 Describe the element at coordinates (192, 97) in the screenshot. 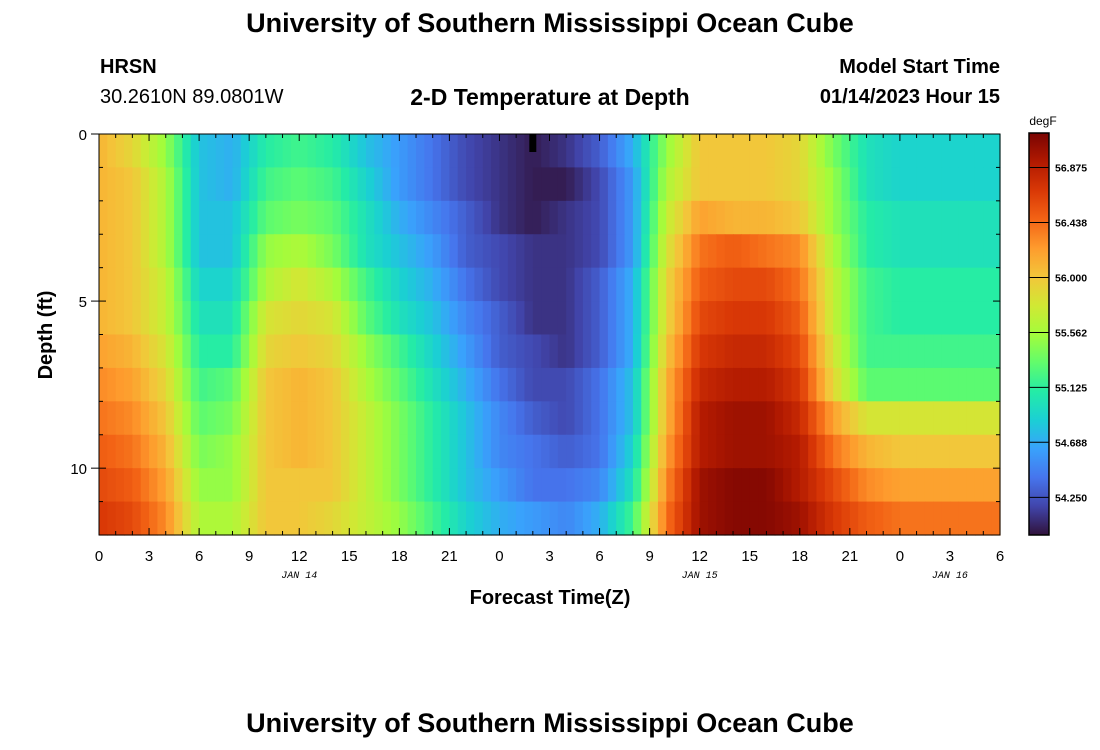

I see `station-coordinates: 30.2610N 89.0801W` at that location.